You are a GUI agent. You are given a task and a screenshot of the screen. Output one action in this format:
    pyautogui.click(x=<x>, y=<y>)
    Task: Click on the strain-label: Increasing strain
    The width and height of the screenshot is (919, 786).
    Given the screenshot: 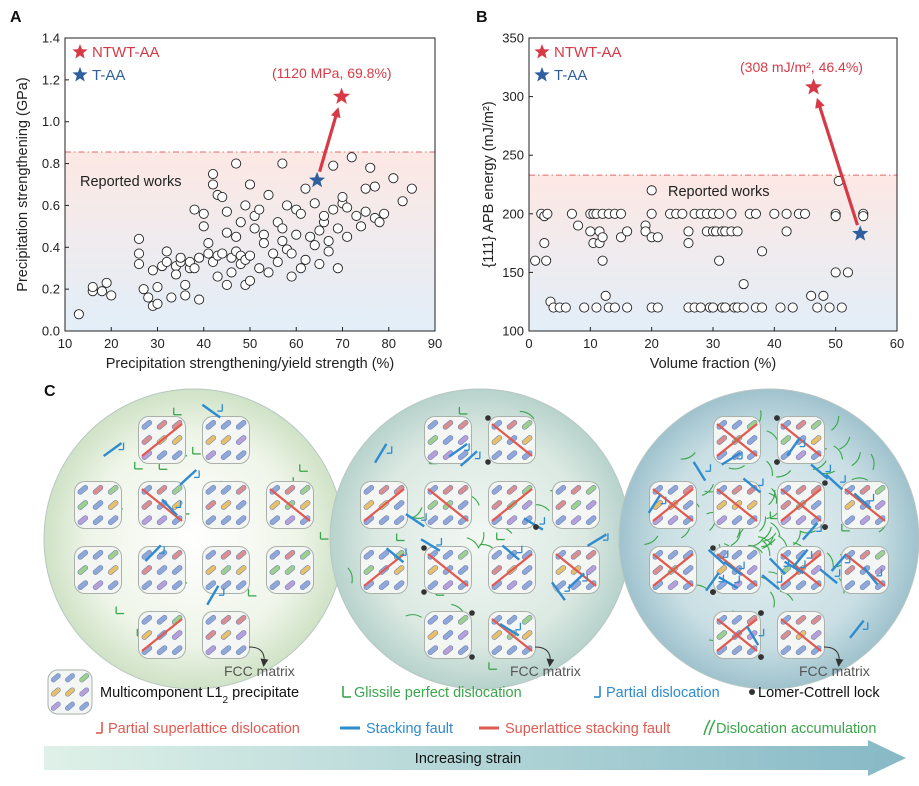 What is the action you would take?
    pyautogui.click(x=468, y=759)
    